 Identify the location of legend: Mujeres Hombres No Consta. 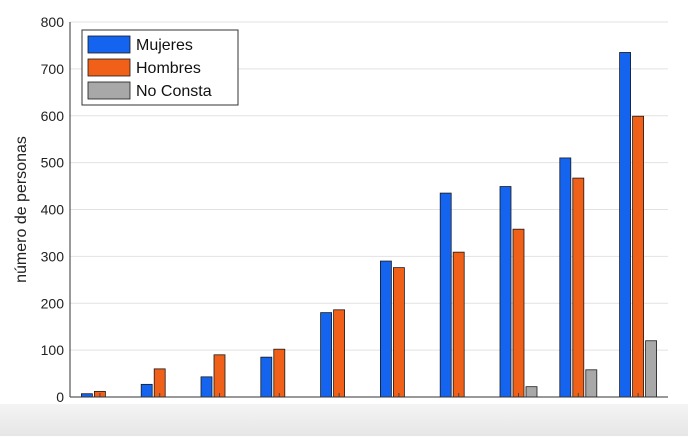
(160, 67).